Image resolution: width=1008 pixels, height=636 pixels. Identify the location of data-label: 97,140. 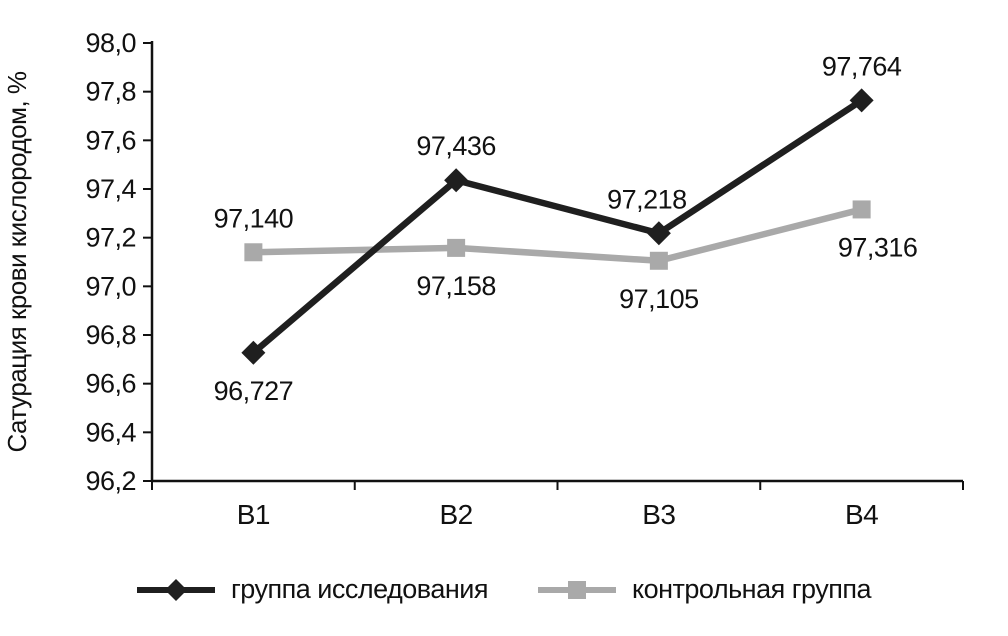
(254, 218).